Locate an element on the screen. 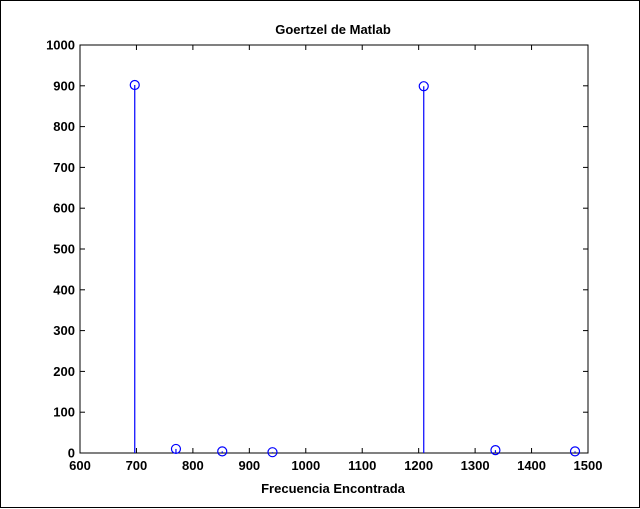 This screenshot has width=640, height=509. y-tick-label: 500 is located at coordinates (64, 249).